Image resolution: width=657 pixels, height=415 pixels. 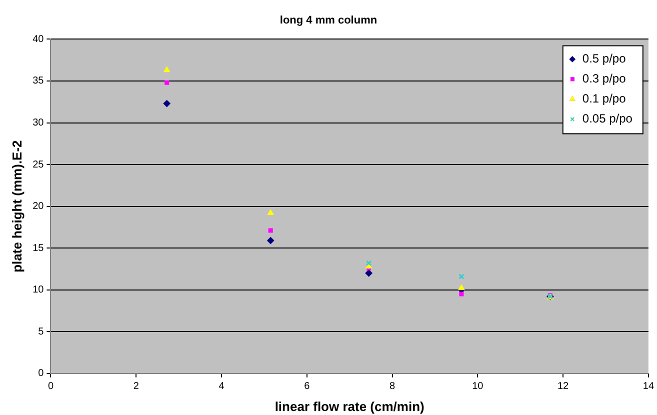 What do you see at coordinates (607, 119) in the screenshot?
I see `legend-label: 0.05 p/po` at bounding box center [607, 119].